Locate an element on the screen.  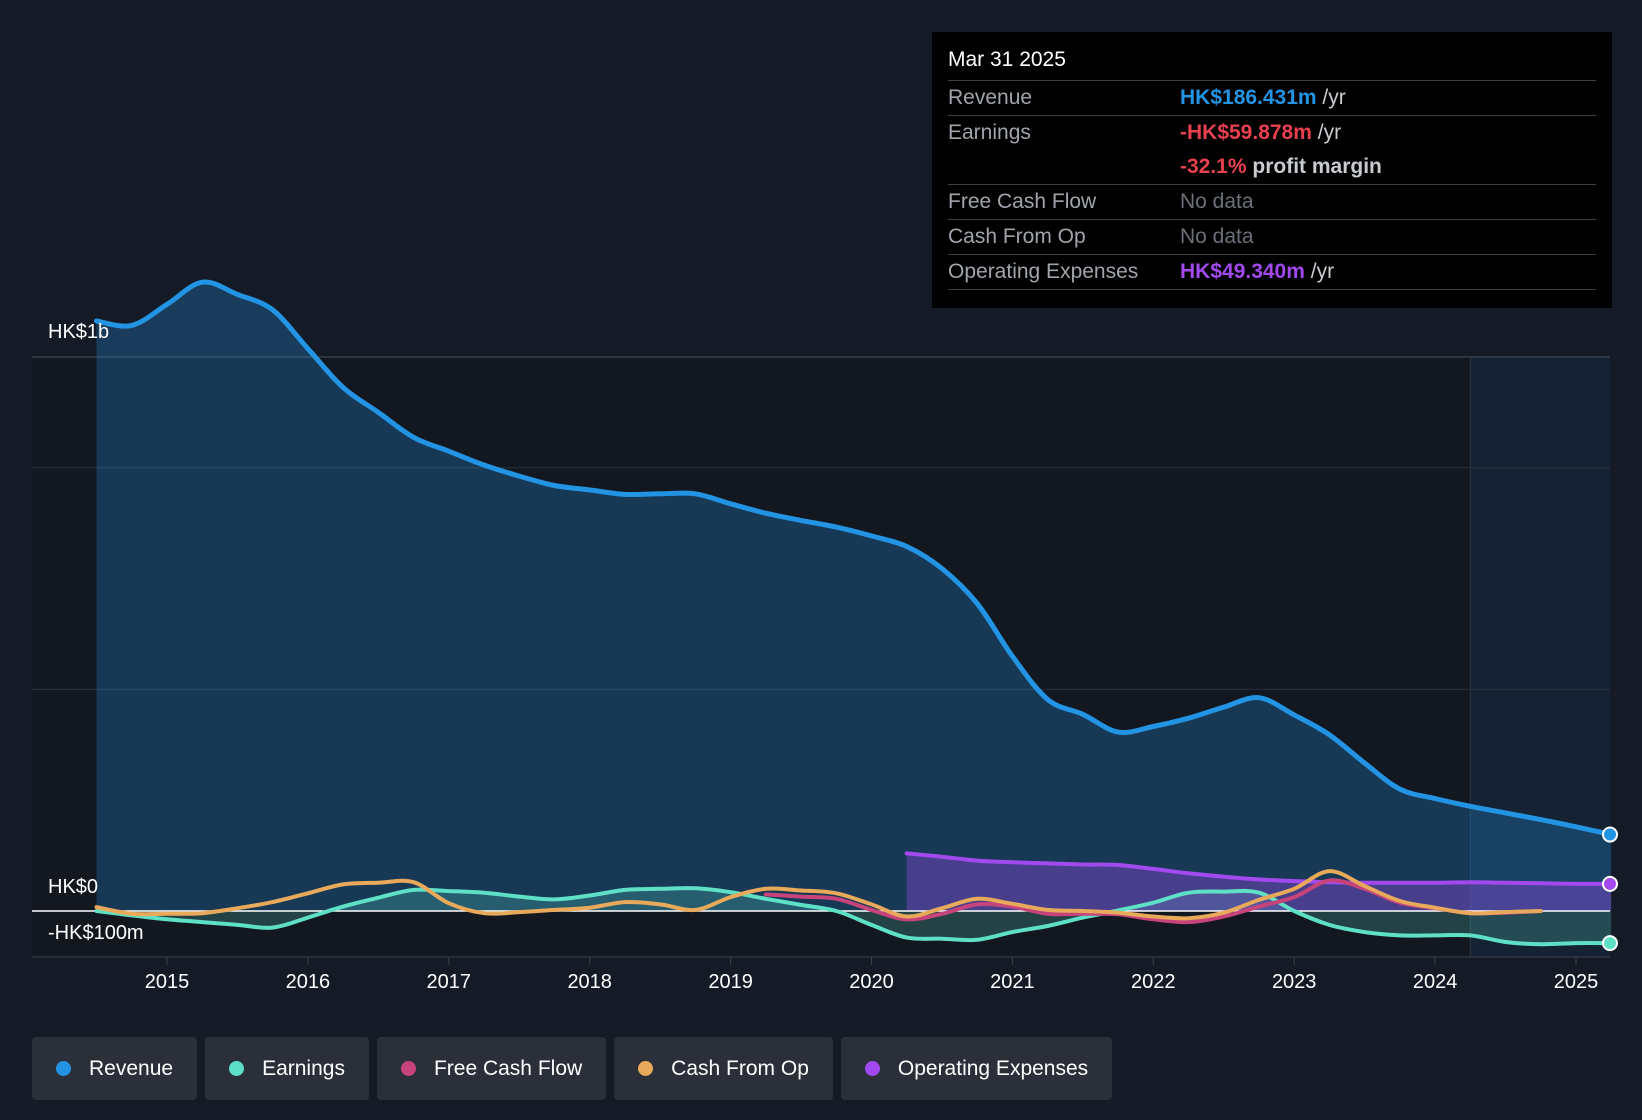
tooltip-value-unit: profit margin is located at coordinates (1314, 166).